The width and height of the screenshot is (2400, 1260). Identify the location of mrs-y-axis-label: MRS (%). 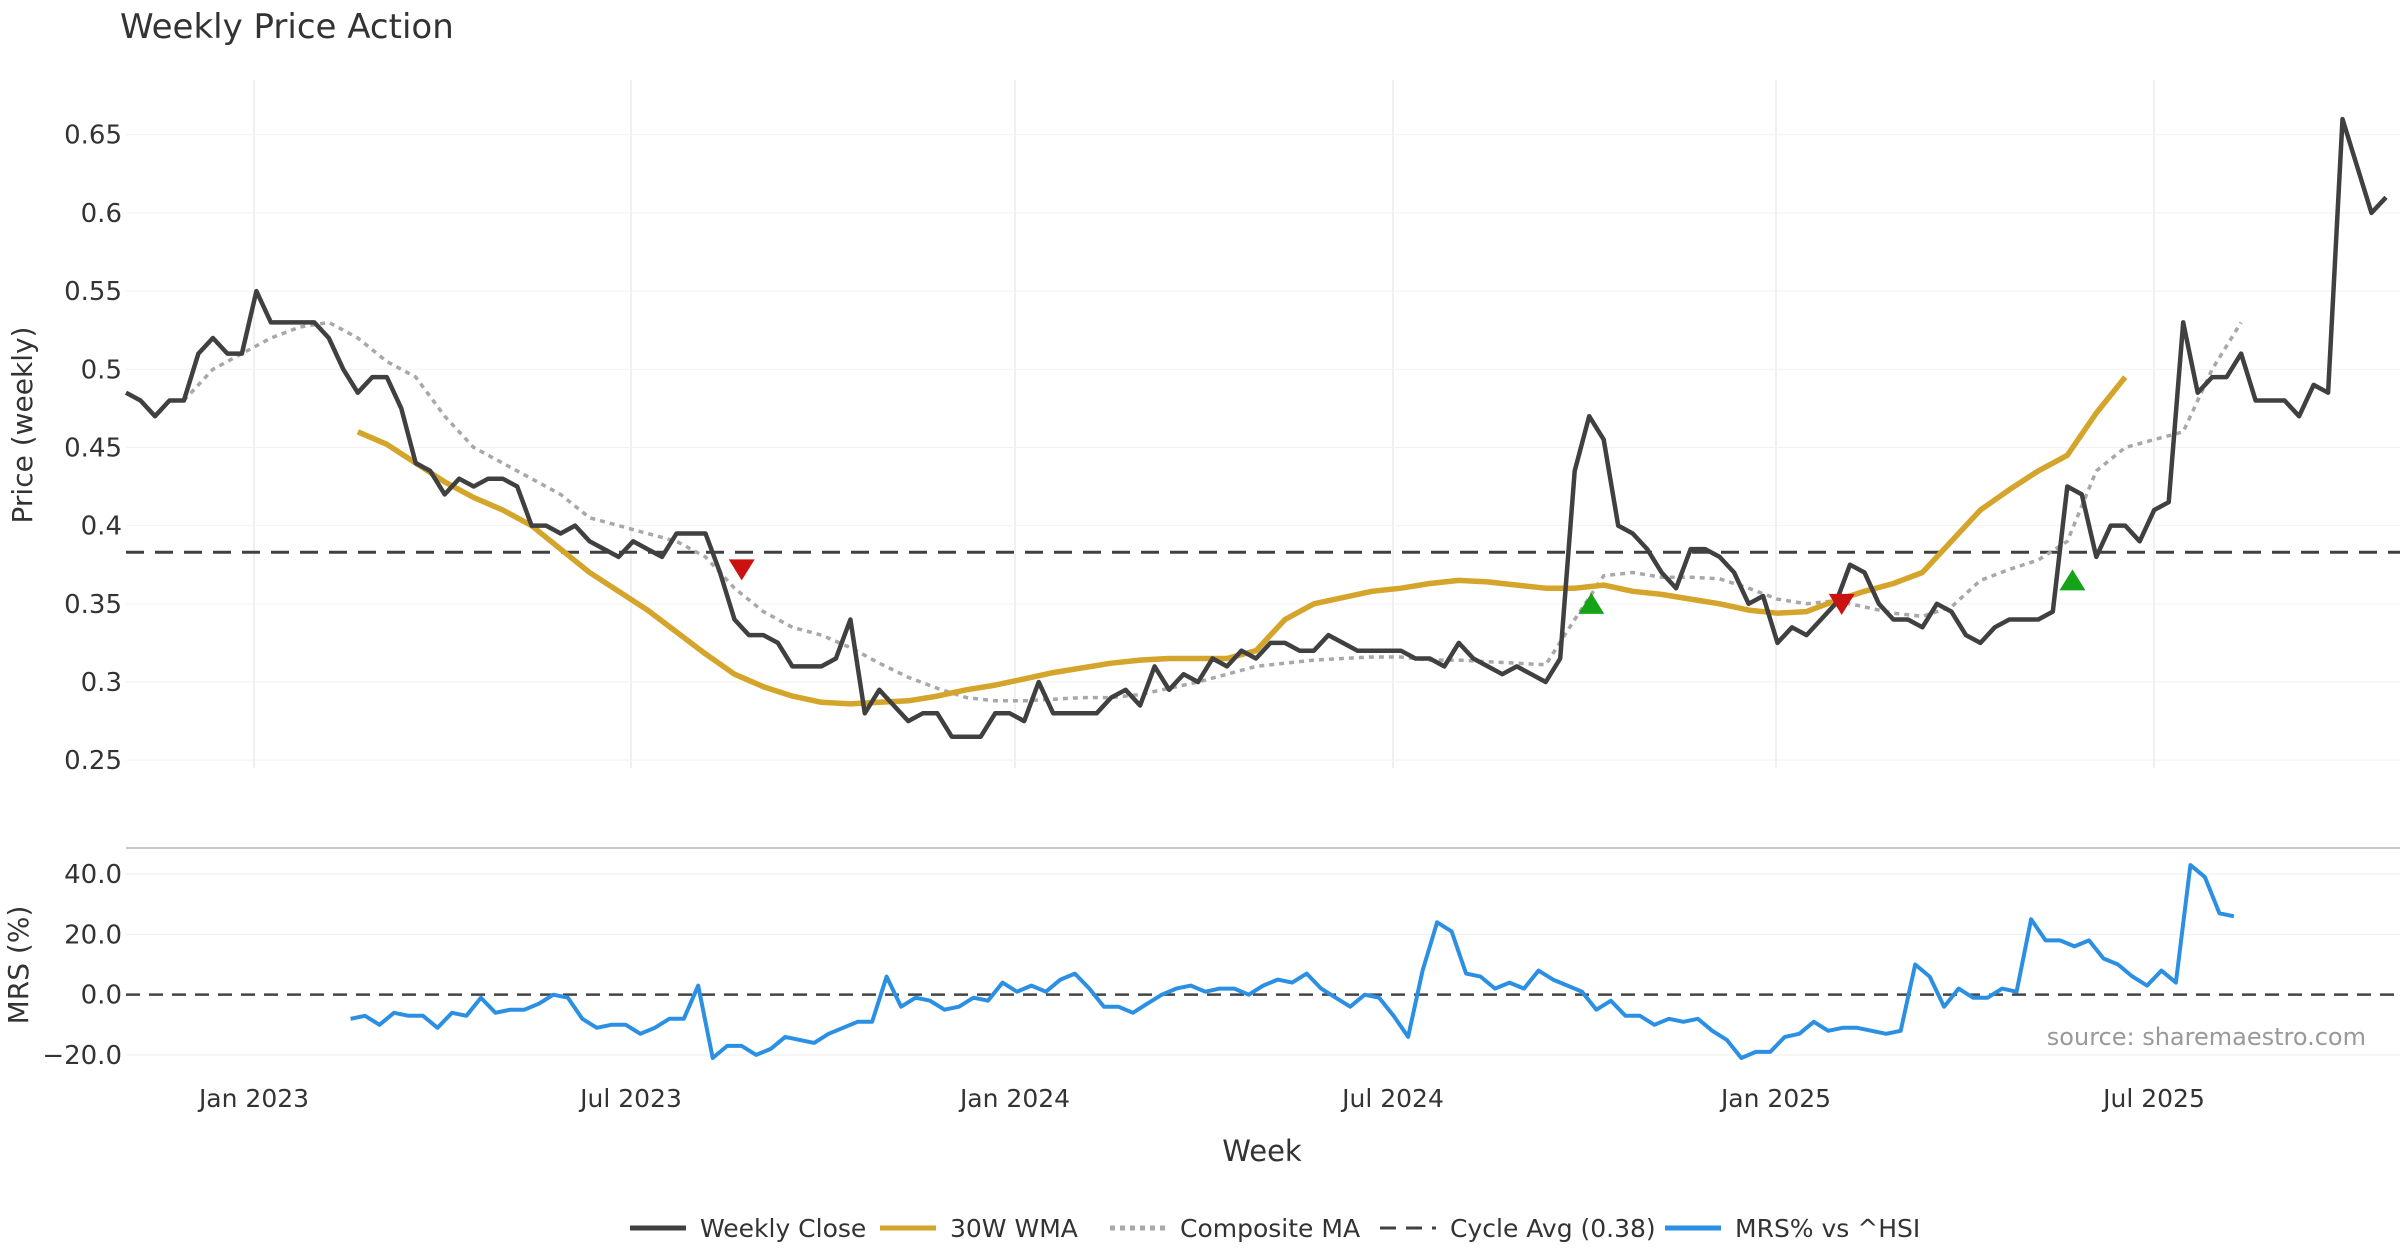
(18, 965).